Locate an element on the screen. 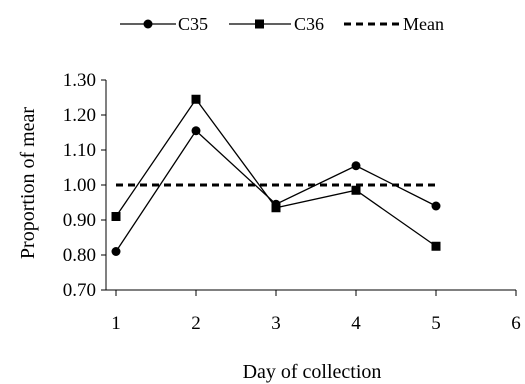 The height and width of the screenshot is (384, 525). legend-marker-c36 is located at coordinates (259, 24).